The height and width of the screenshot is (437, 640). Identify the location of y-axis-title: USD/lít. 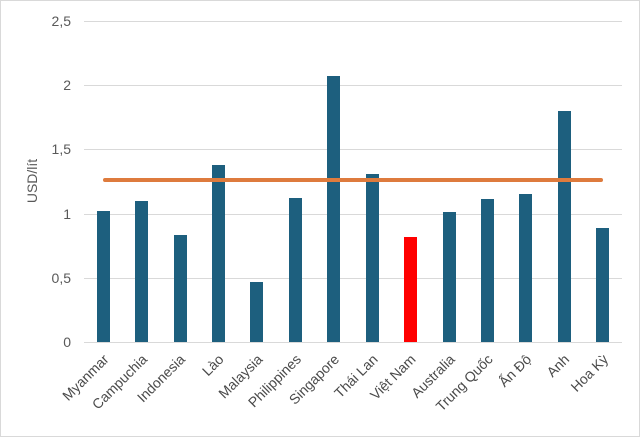
(32, 181).